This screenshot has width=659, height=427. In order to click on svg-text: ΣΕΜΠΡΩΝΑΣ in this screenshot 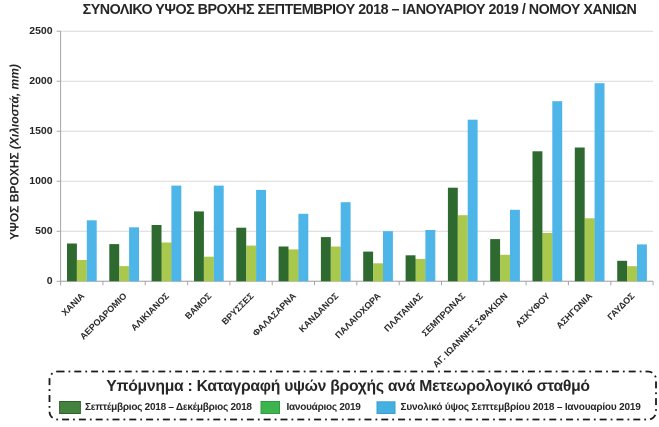, I will do `click(444, 314)`.